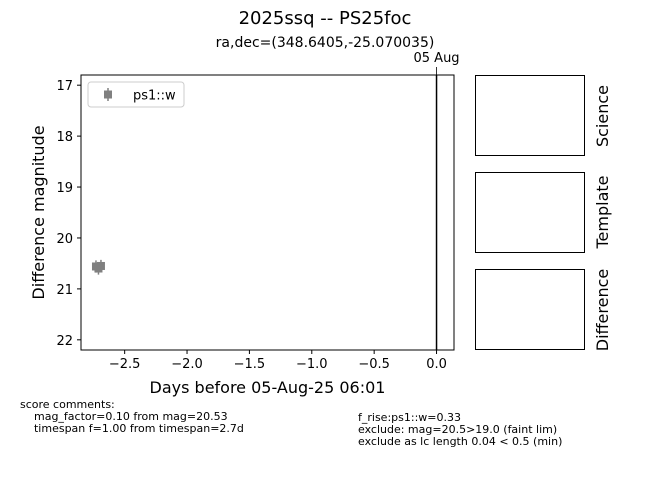 This screenshot has height=500, width=650. I want to click on data-point, so click(100, 265).